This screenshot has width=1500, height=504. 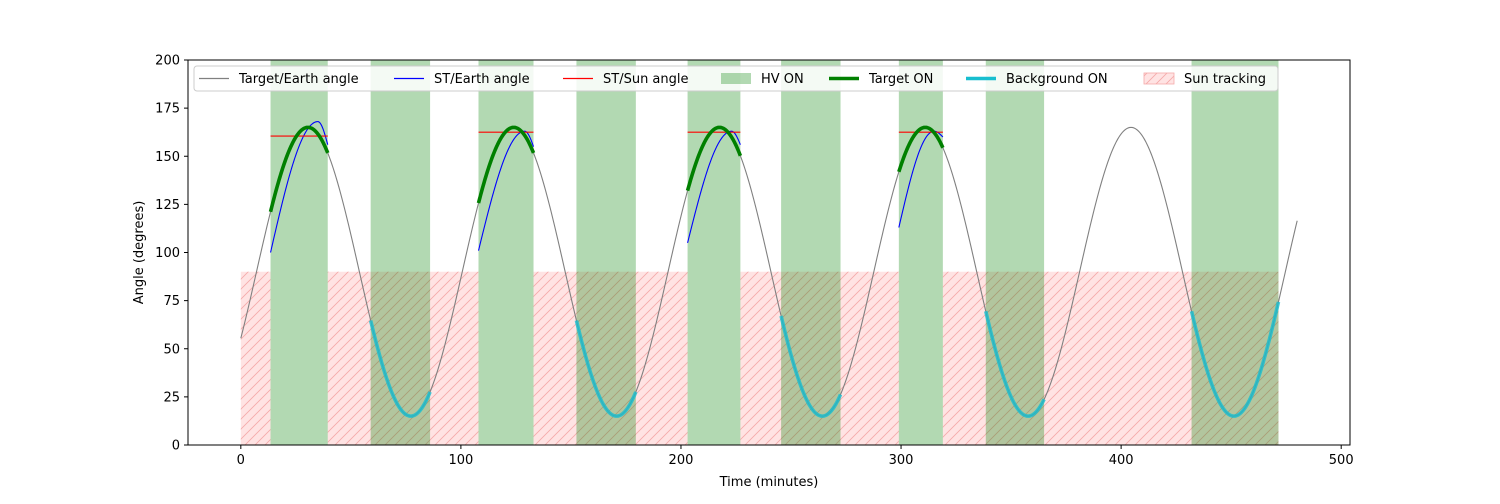 What do you see at coordinates (171, 301) in the screenshot?
I see `y-tick-label: 75` at bounding box center [171, 301].